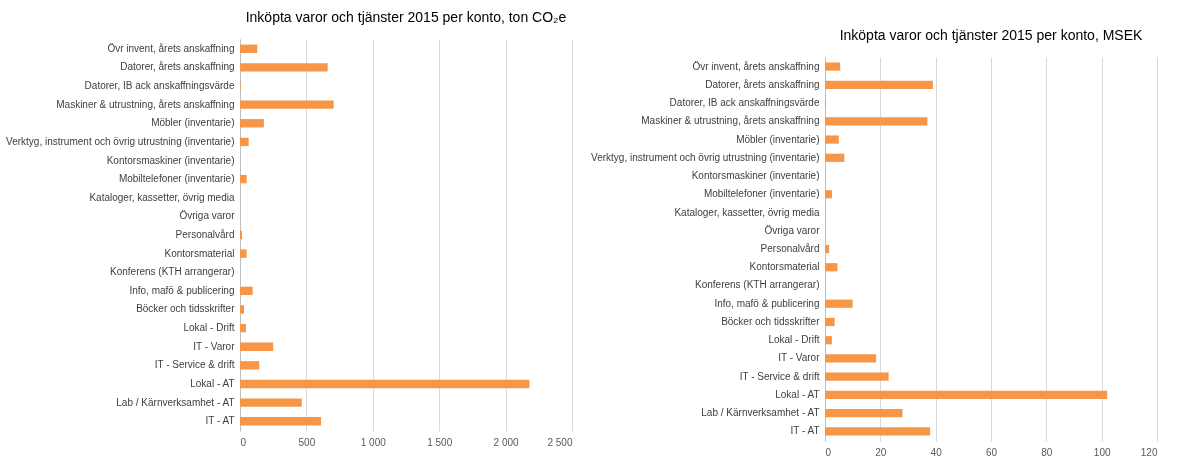 This screenshot has width=1203, height=470. I want to click on x-tick-label: 2 500, so click(560, 442).